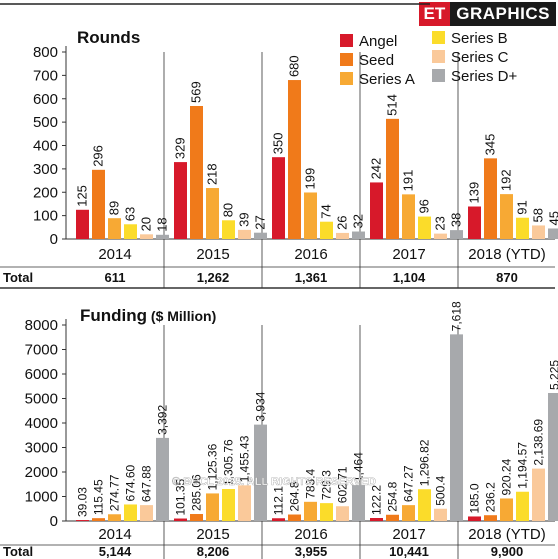 This screenshot has height=559, width=558. I want to click on legend-label: Series A, so click(387, 79).